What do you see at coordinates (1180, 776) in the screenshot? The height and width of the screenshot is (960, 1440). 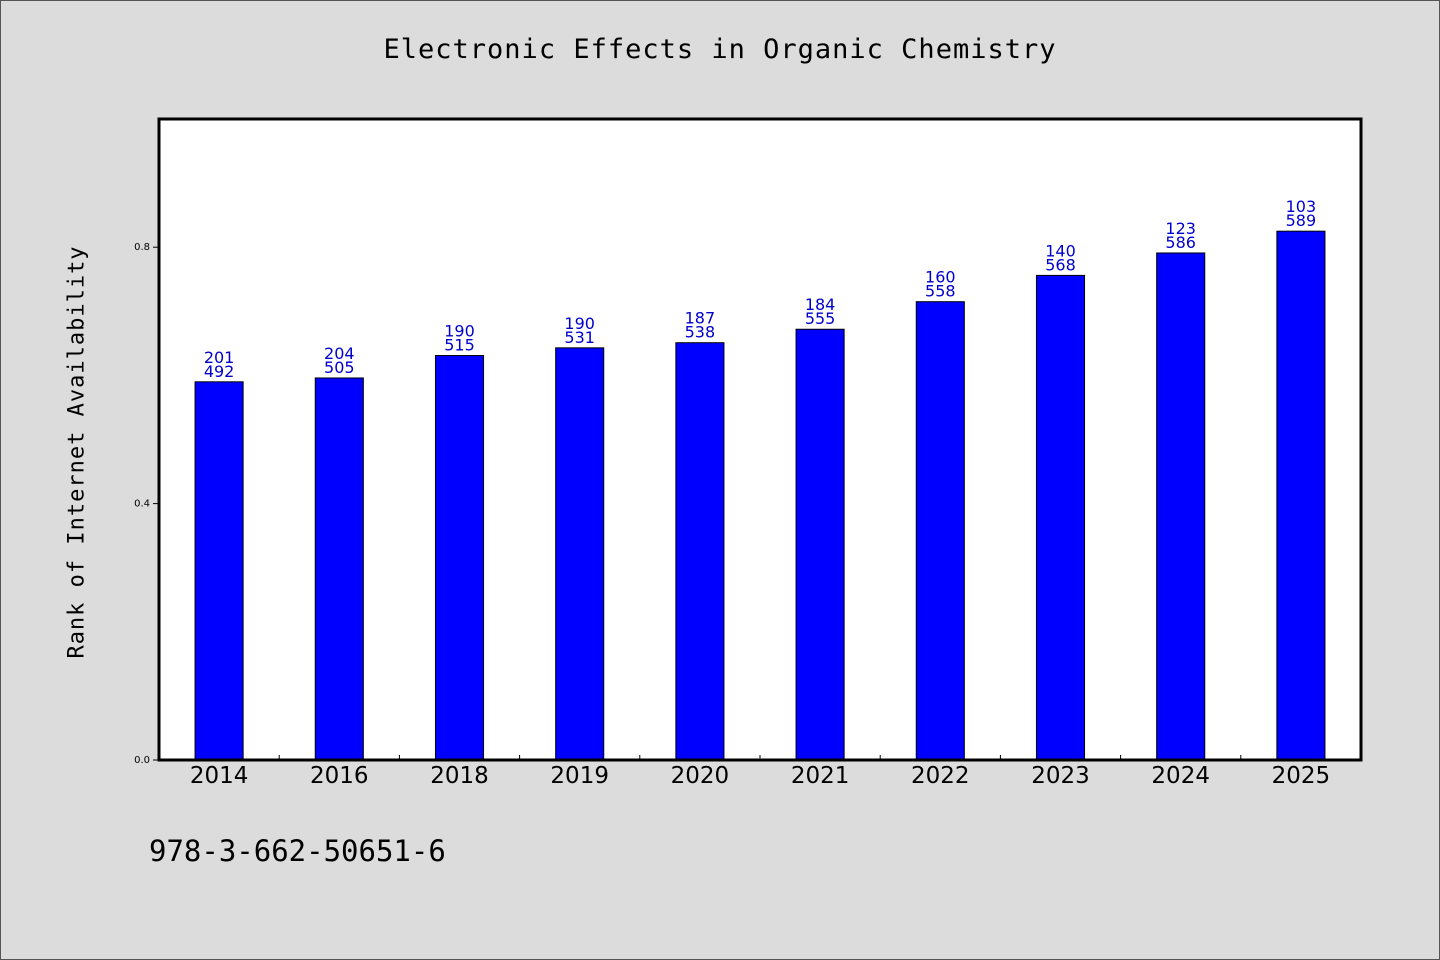 I see `x-tick-label-2024: 2024` at bounding box center [1180, 776].